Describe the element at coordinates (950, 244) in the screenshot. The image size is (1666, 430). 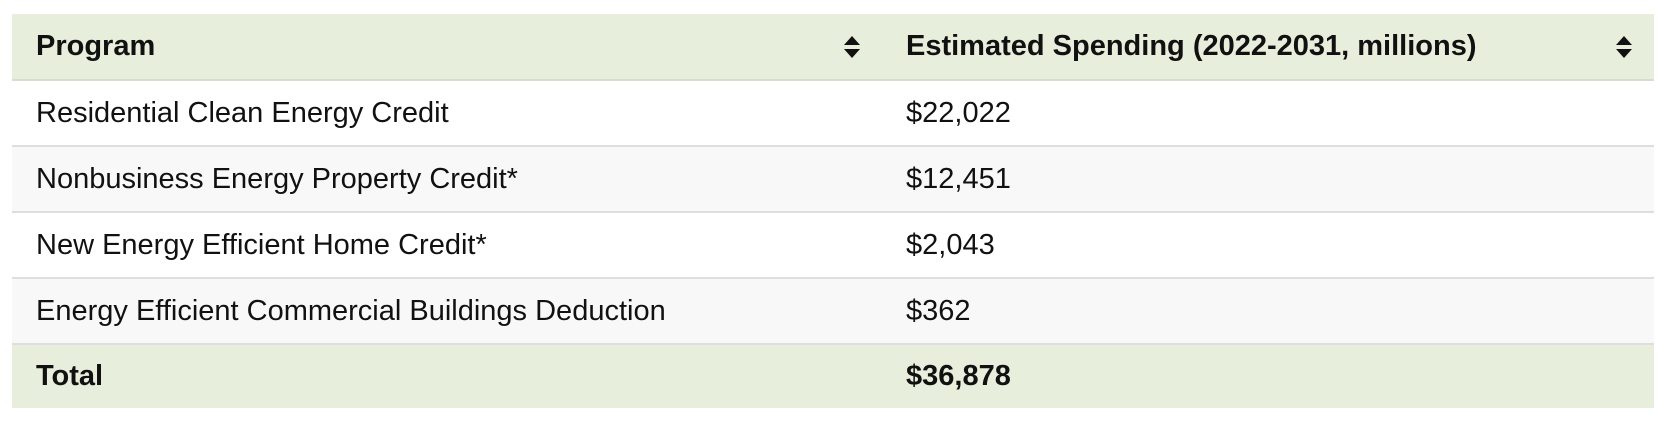
I see `spending-cell: $2,043` at that location.